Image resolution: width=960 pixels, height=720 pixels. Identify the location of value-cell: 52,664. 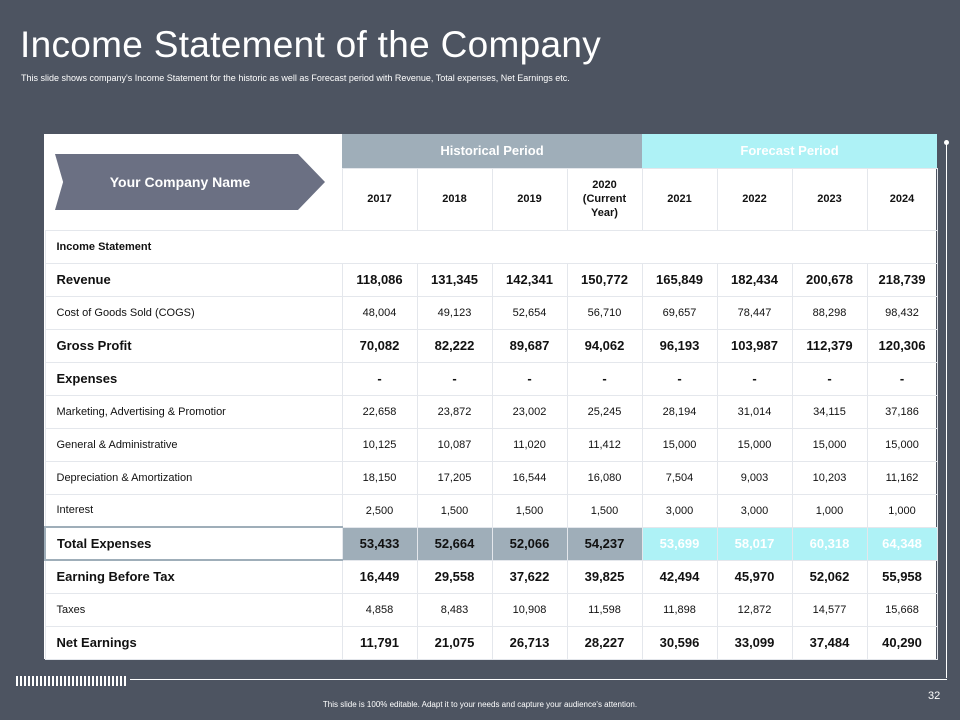
(454, 543).